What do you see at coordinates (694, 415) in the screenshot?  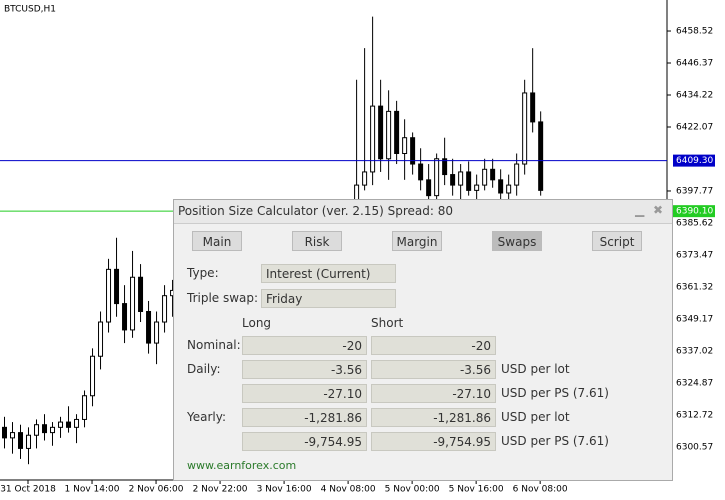 I see `y-tick-label: 6312.72` at bounding box center [694, 415].